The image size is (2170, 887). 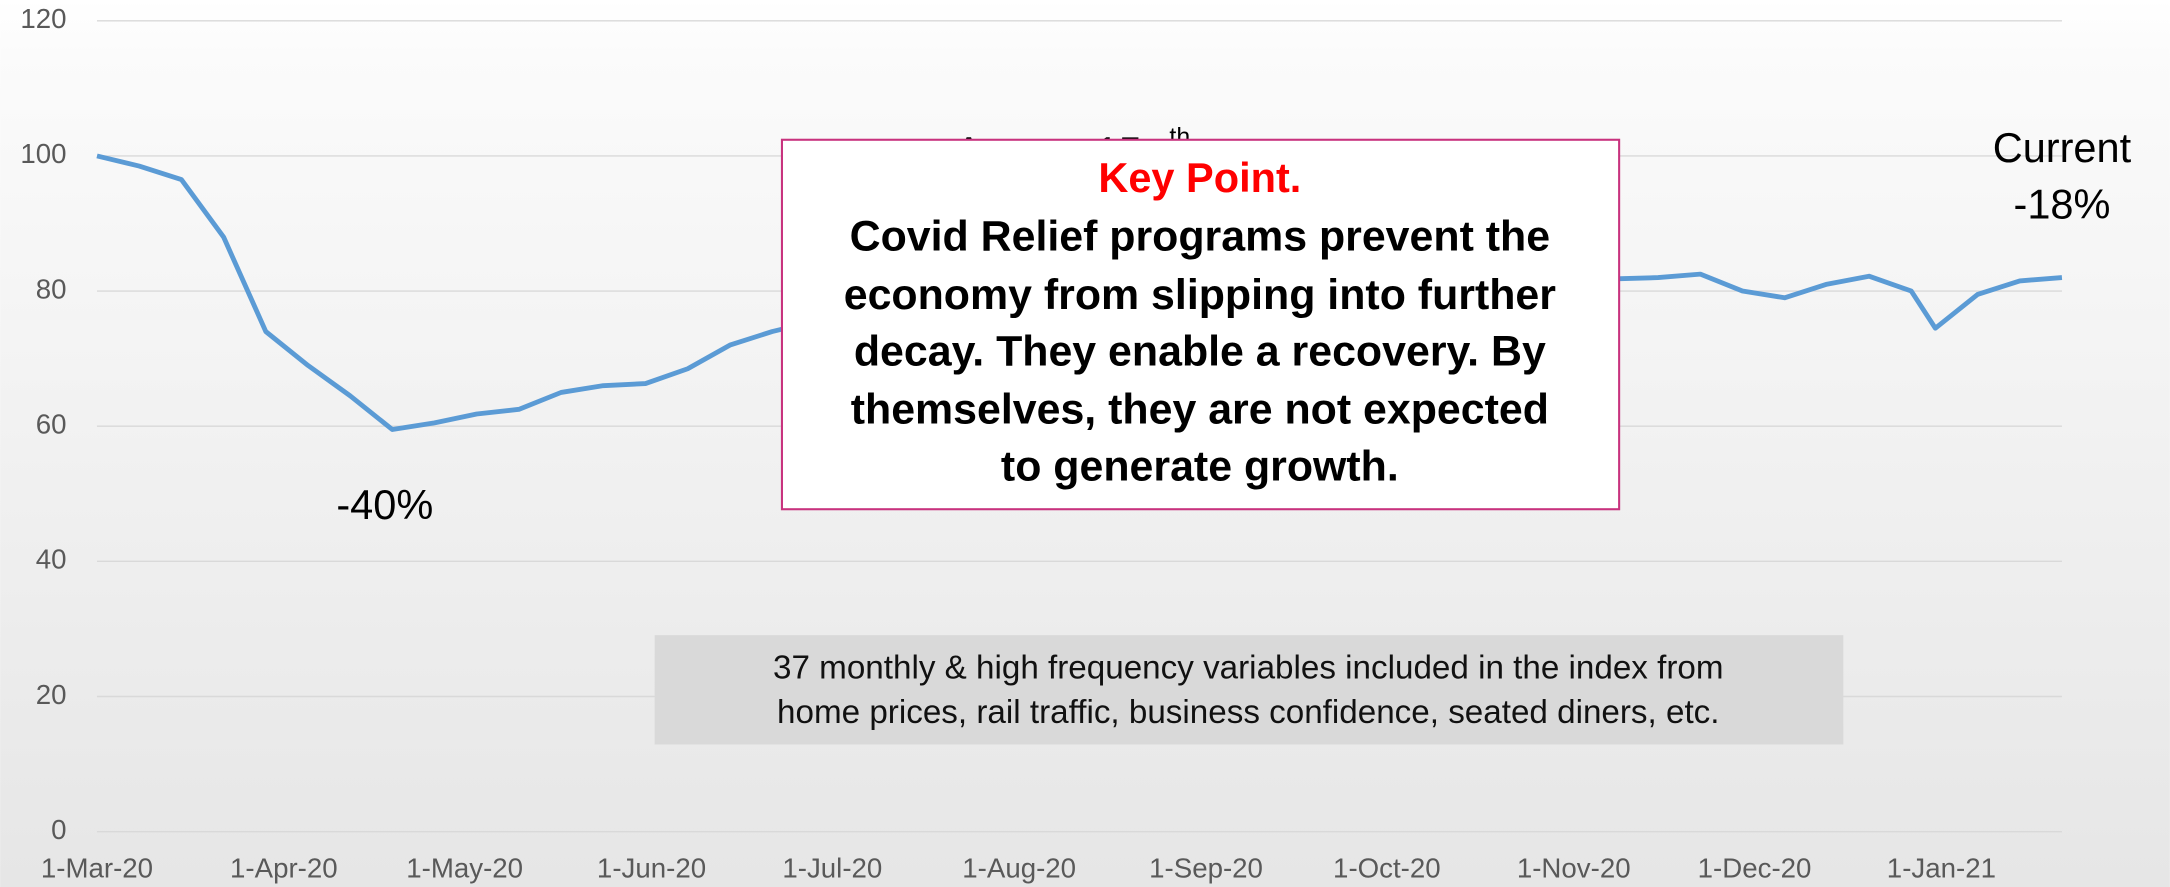 What do you see at coordinates (1387, 868) in the screenshot?
I see `x-tick-label: 1-Oct-20` at bounding box center [1387, 868].